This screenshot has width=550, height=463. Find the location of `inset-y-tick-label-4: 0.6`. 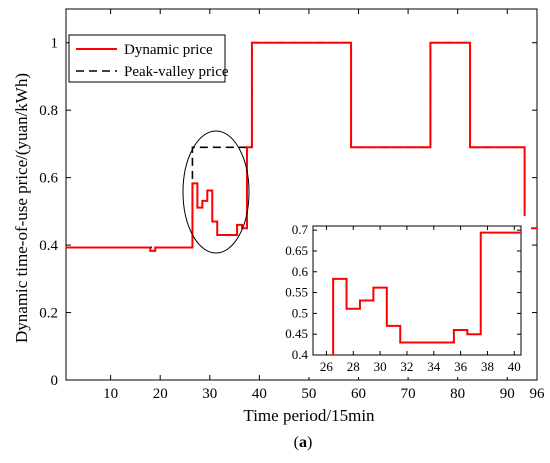

inset-y-tick-label-4: 0.6 is located at coordinates (300, 271).